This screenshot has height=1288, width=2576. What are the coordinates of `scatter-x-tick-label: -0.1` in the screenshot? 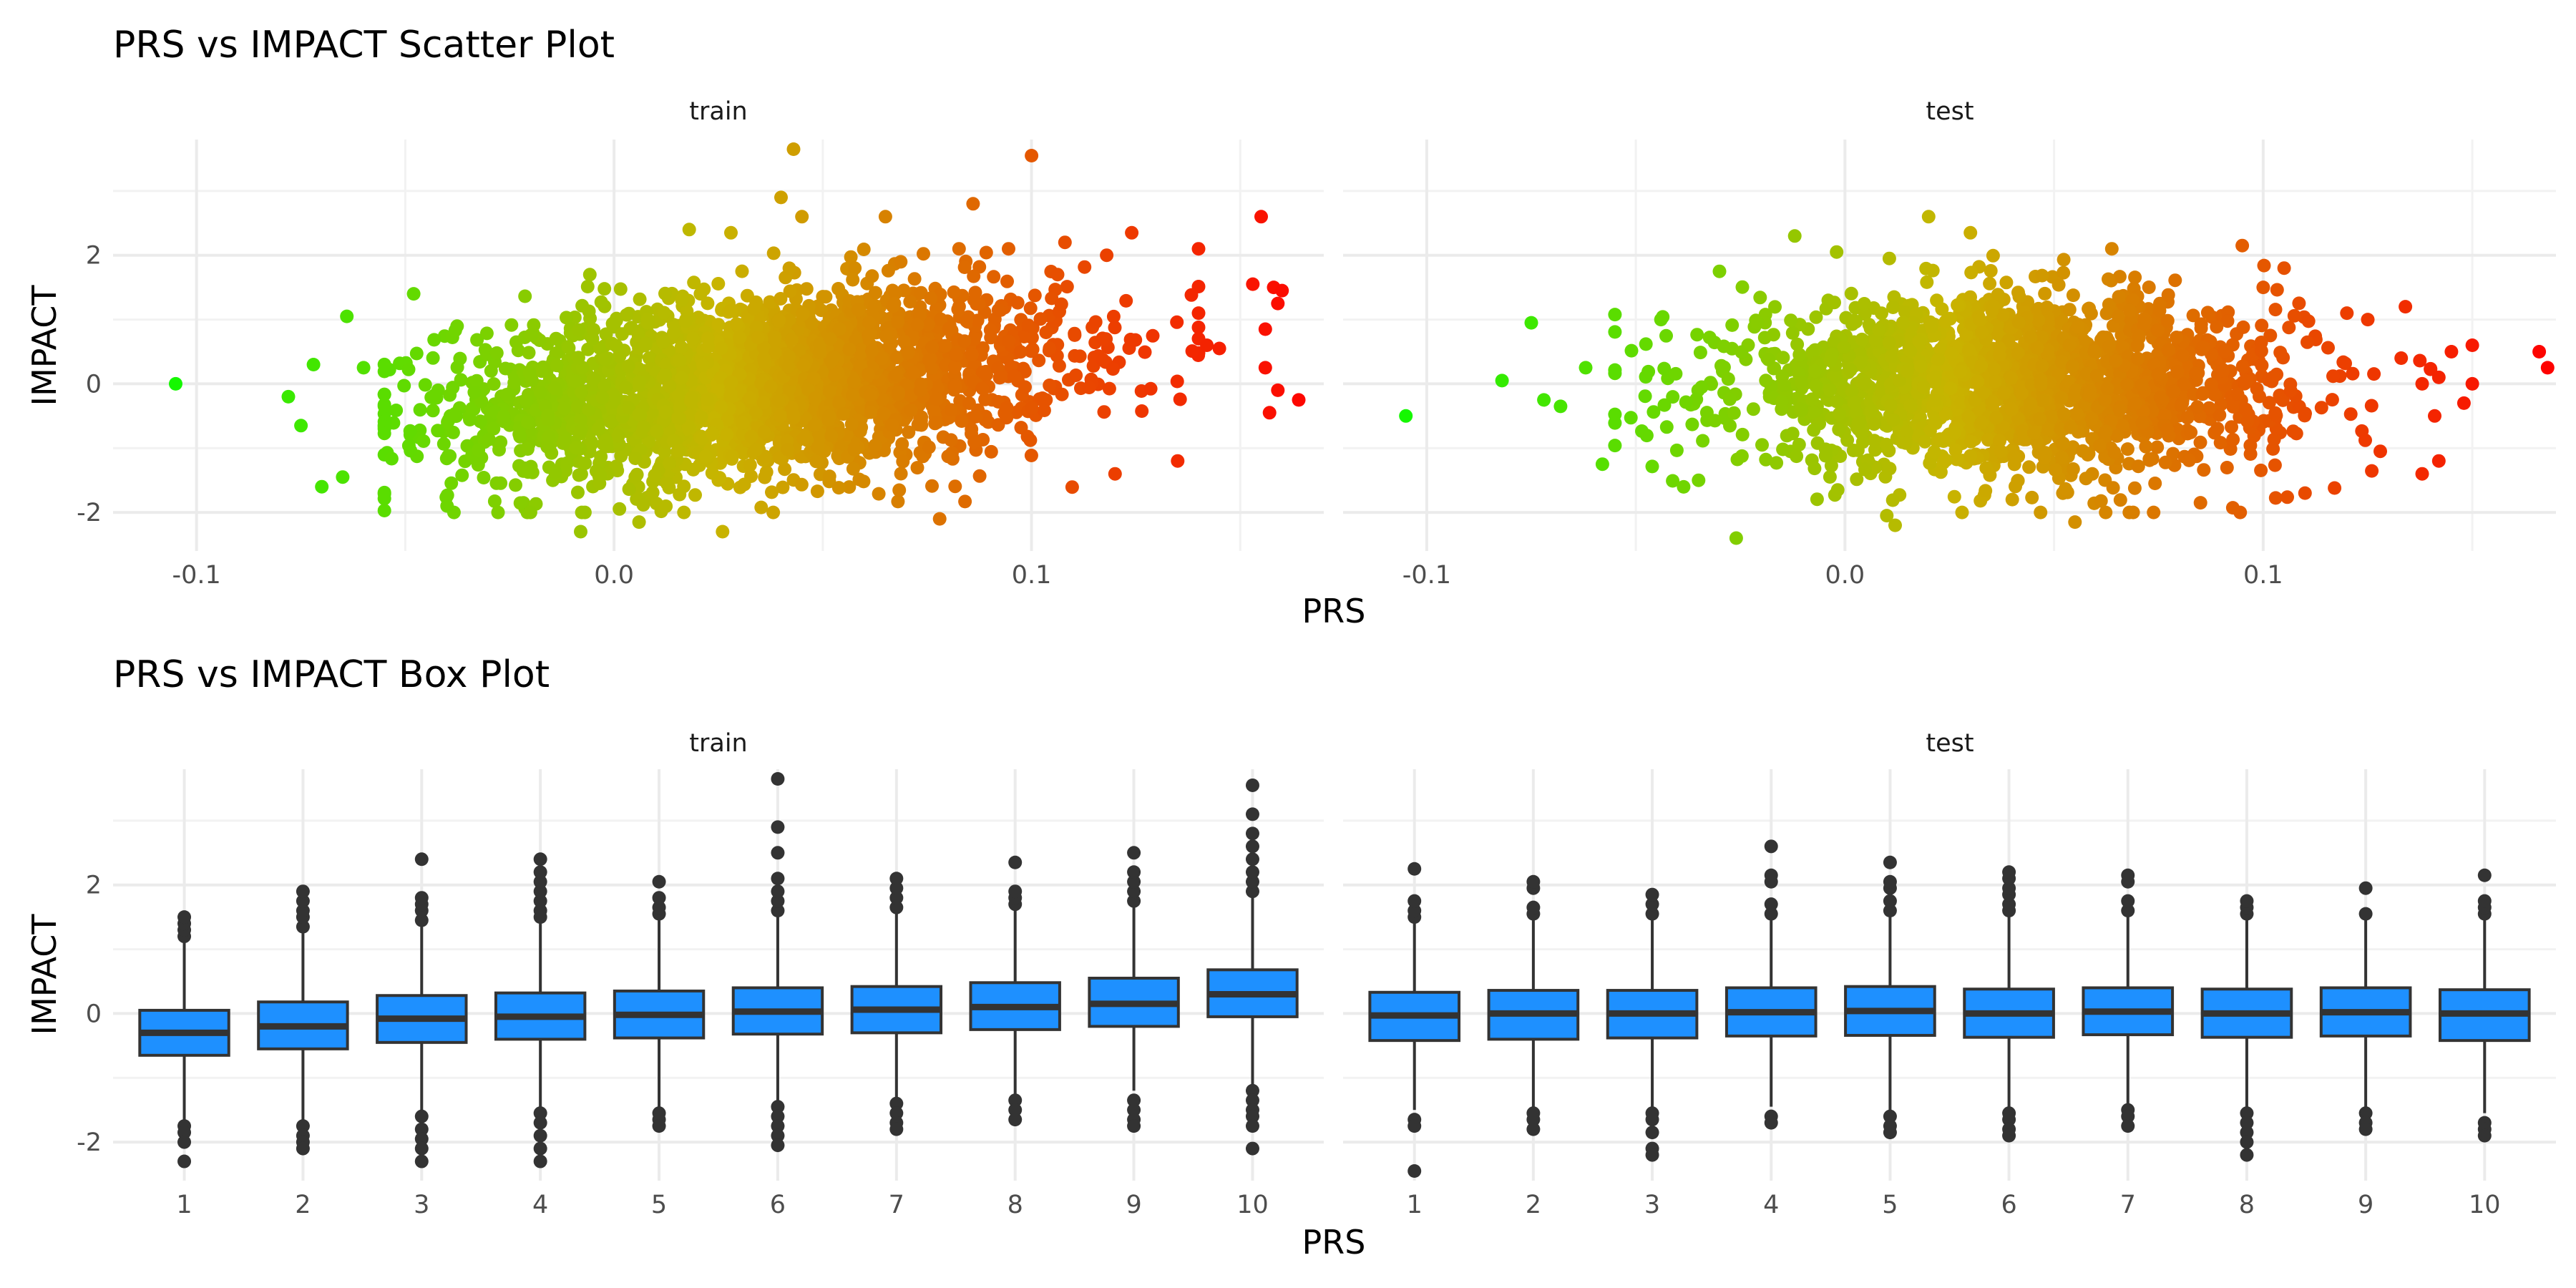 It's located at (1426, 575).